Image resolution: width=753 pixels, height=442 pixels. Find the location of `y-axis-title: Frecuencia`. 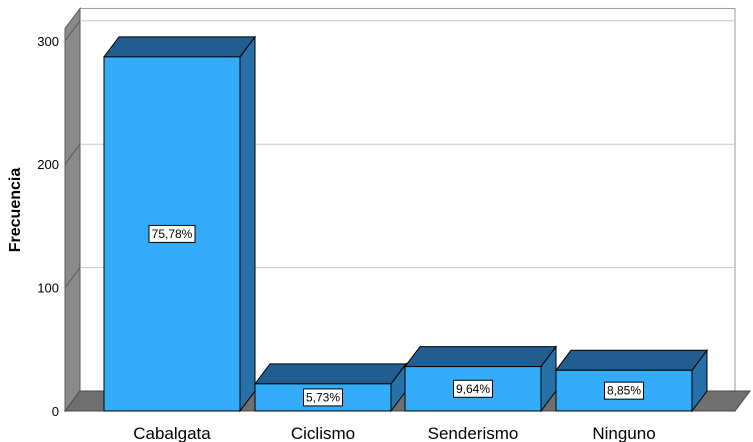

y-axis-title: Frecuencia is located at coordinates (15, 210).